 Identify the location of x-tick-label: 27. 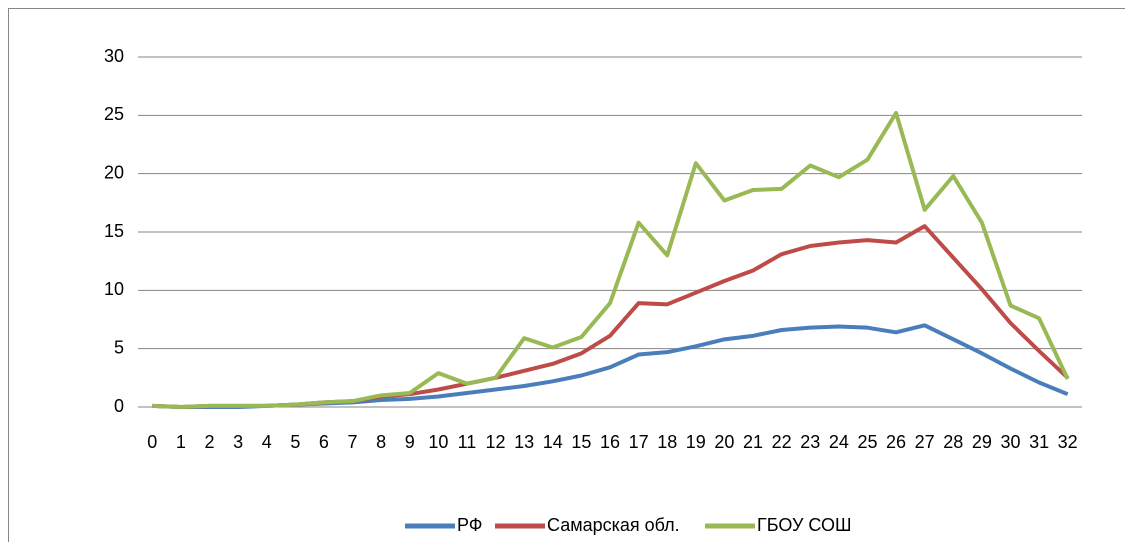
(925, 442).